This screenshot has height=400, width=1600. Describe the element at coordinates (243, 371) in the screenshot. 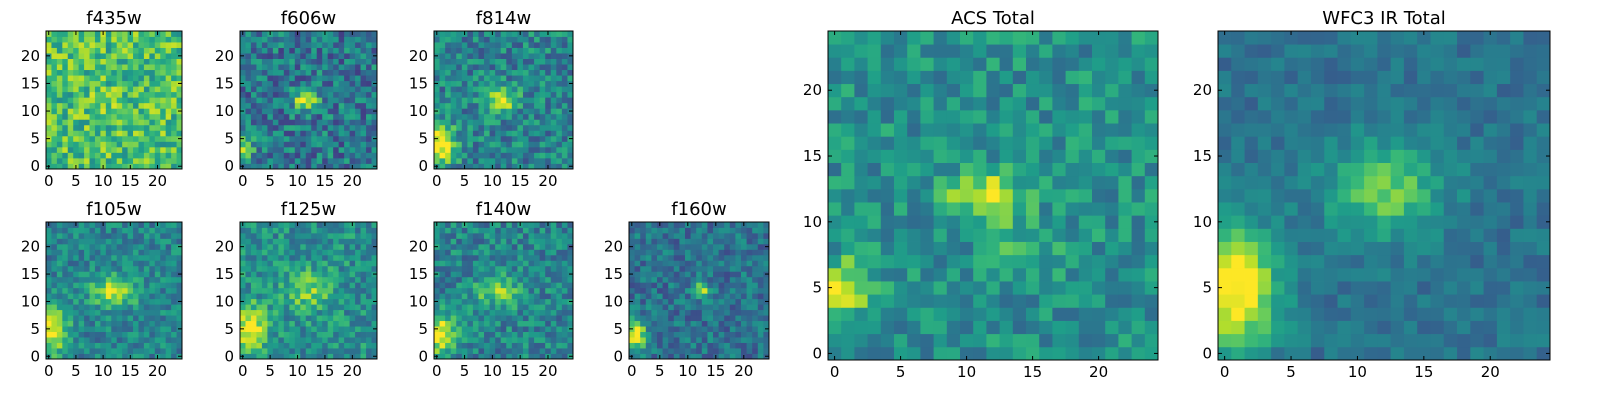

I see `x-tick-label: 0` at that location.